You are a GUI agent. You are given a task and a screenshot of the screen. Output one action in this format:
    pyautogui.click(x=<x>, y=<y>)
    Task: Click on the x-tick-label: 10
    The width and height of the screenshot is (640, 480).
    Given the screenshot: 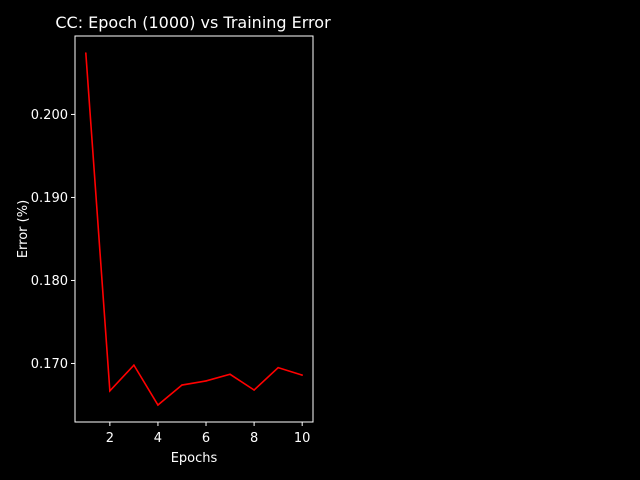 What is the action you would take?
    pyautogui.click(x=302, y=438)
    